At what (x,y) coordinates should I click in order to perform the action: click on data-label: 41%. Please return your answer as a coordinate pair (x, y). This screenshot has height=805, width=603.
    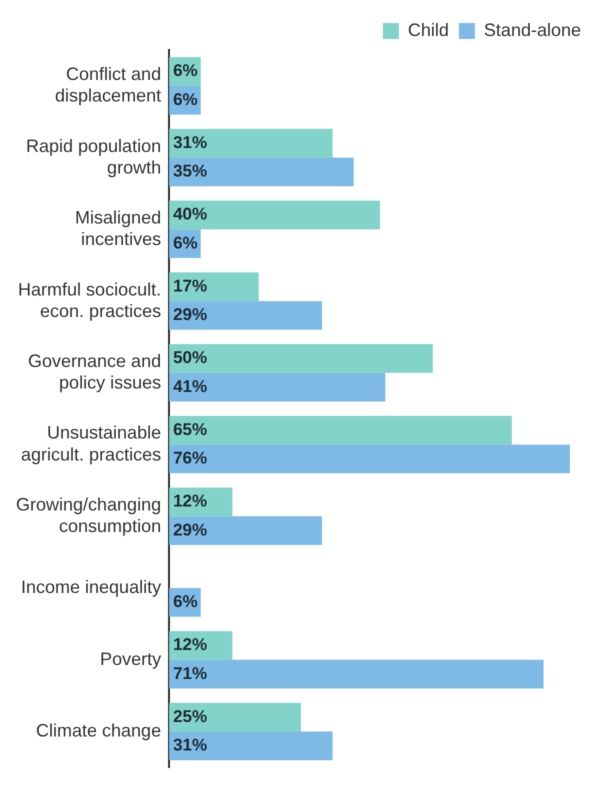
    Looking at the image, I should click on (190, 386).